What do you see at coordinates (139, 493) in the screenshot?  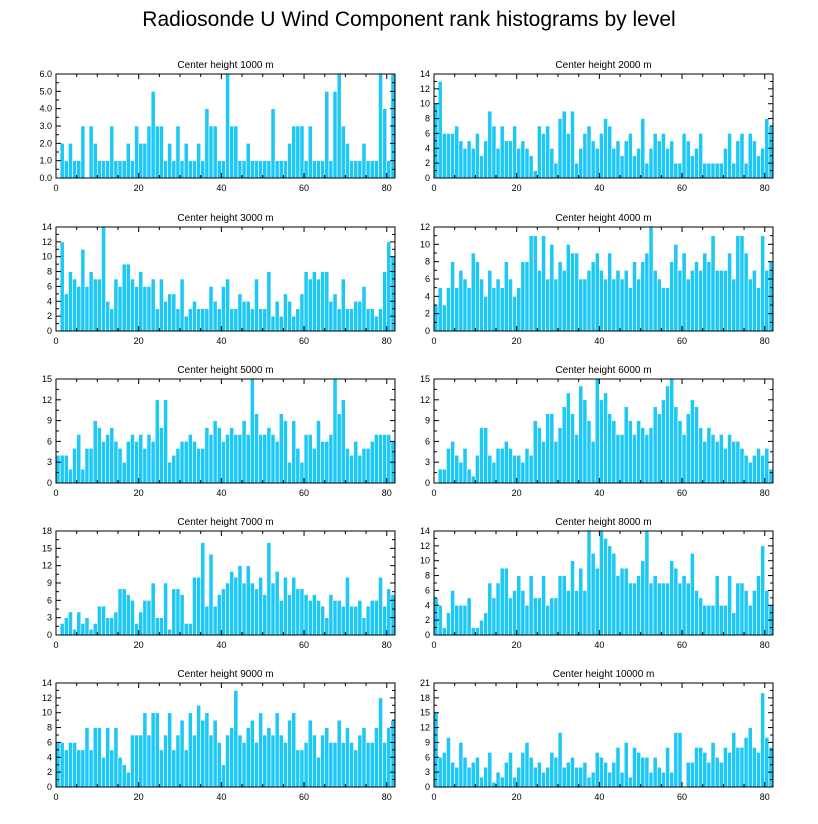 I see `x-tick-label: 20` at bounding box center [139, 493].